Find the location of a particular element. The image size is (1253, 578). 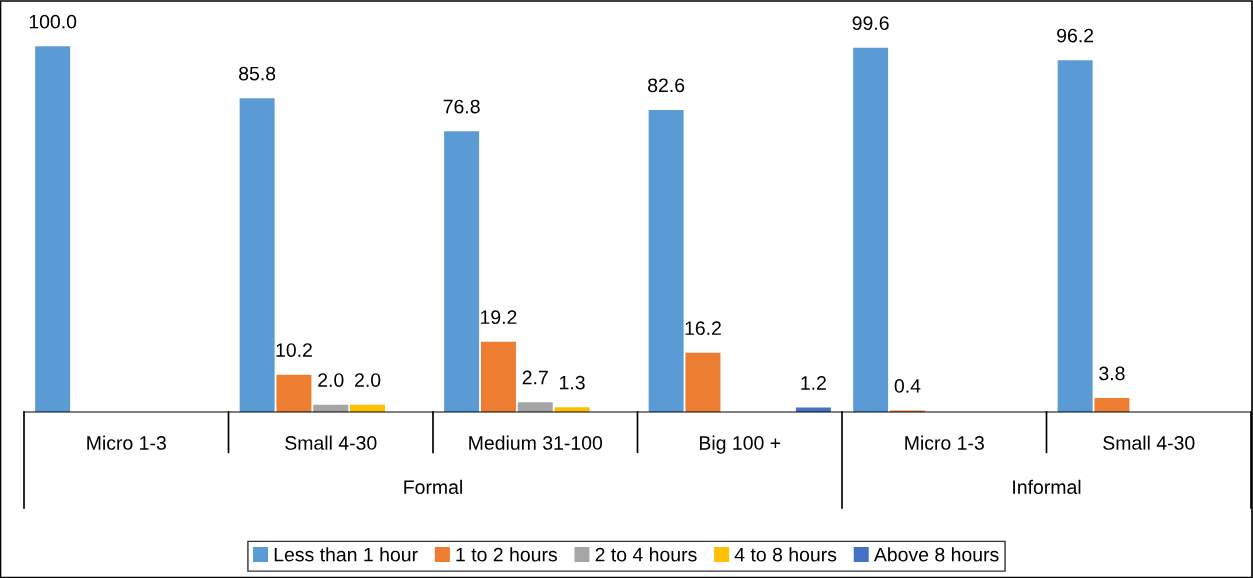

legend-label: 4 to 8 hours is located at coordinates (785, 554).